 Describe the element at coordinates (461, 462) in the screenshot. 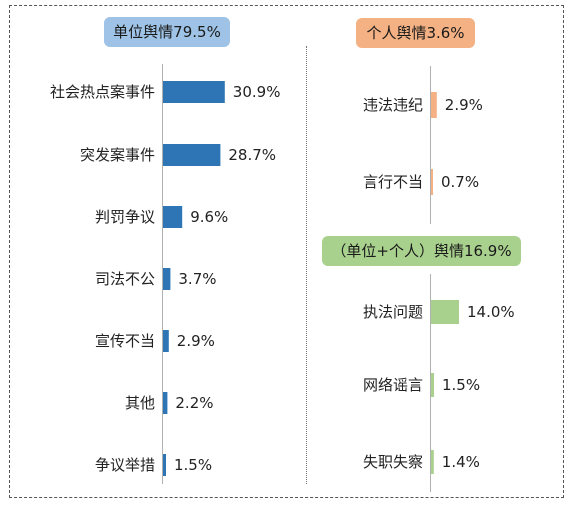

I see `joint-value-label: 1.4%` at that location.